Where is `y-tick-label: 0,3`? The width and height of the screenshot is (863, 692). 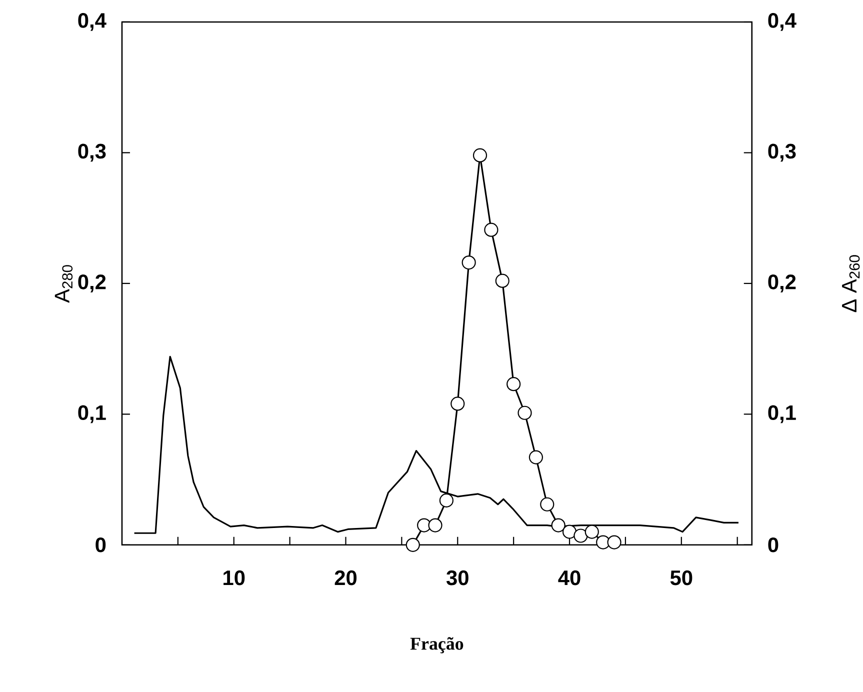
y-tick-label: 0,3 is located at coordinates (92, 153).